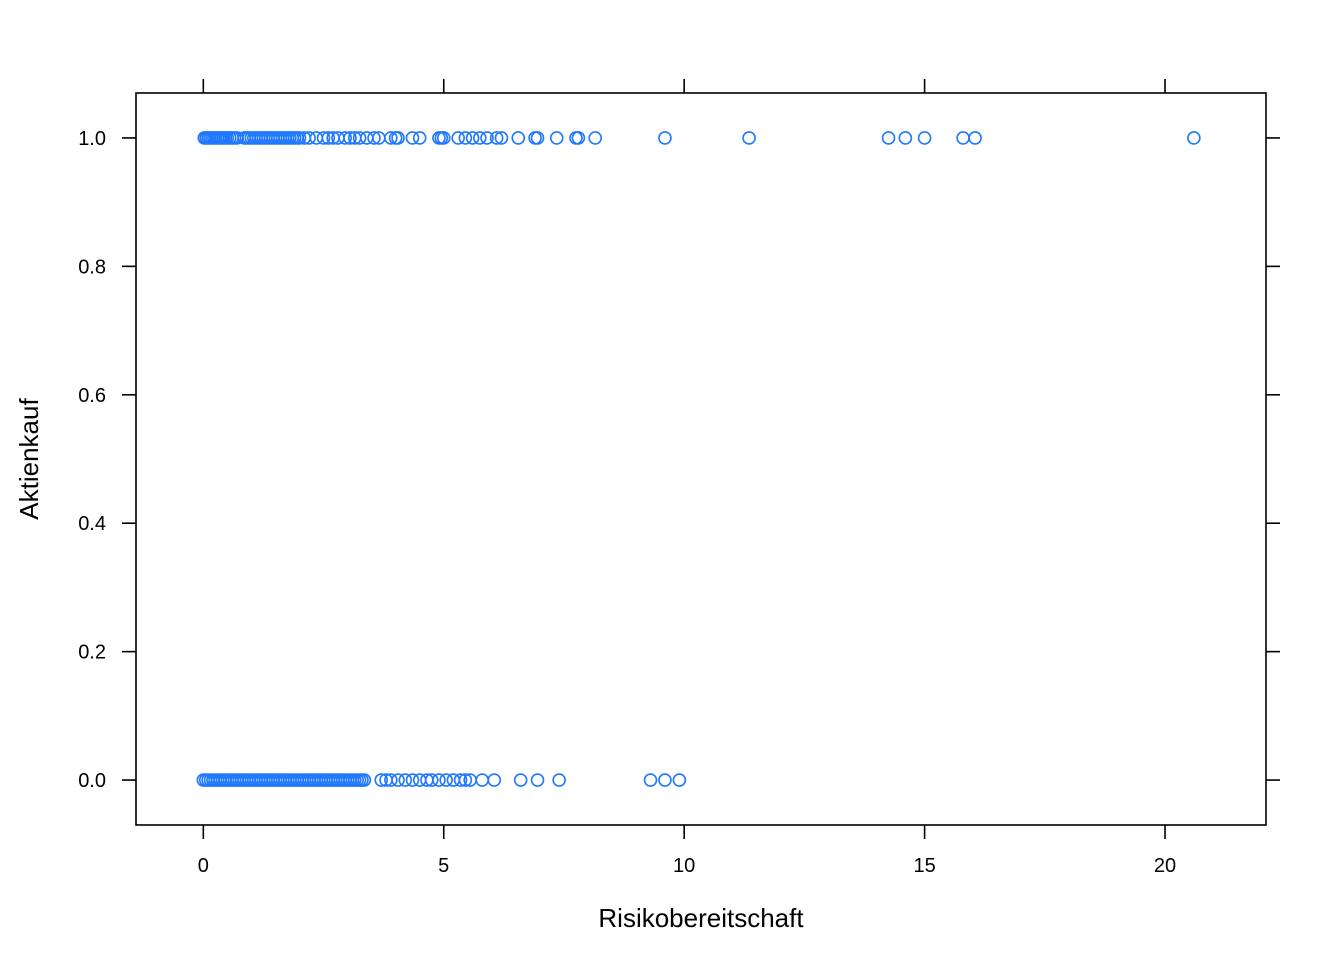  What do you see at coordinates (92, 524) in the screenshot?
I see `y-tick-label: 0.4` at bounding box center [92, 524].